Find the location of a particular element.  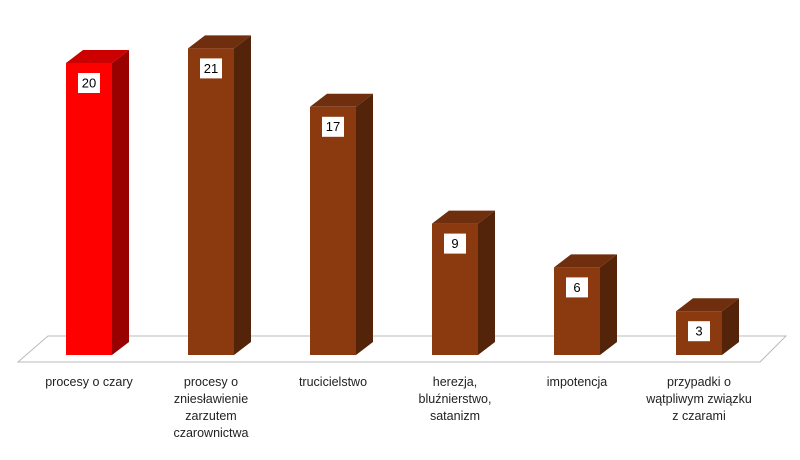

value-label: 17 is located at coordinates (333, 126).